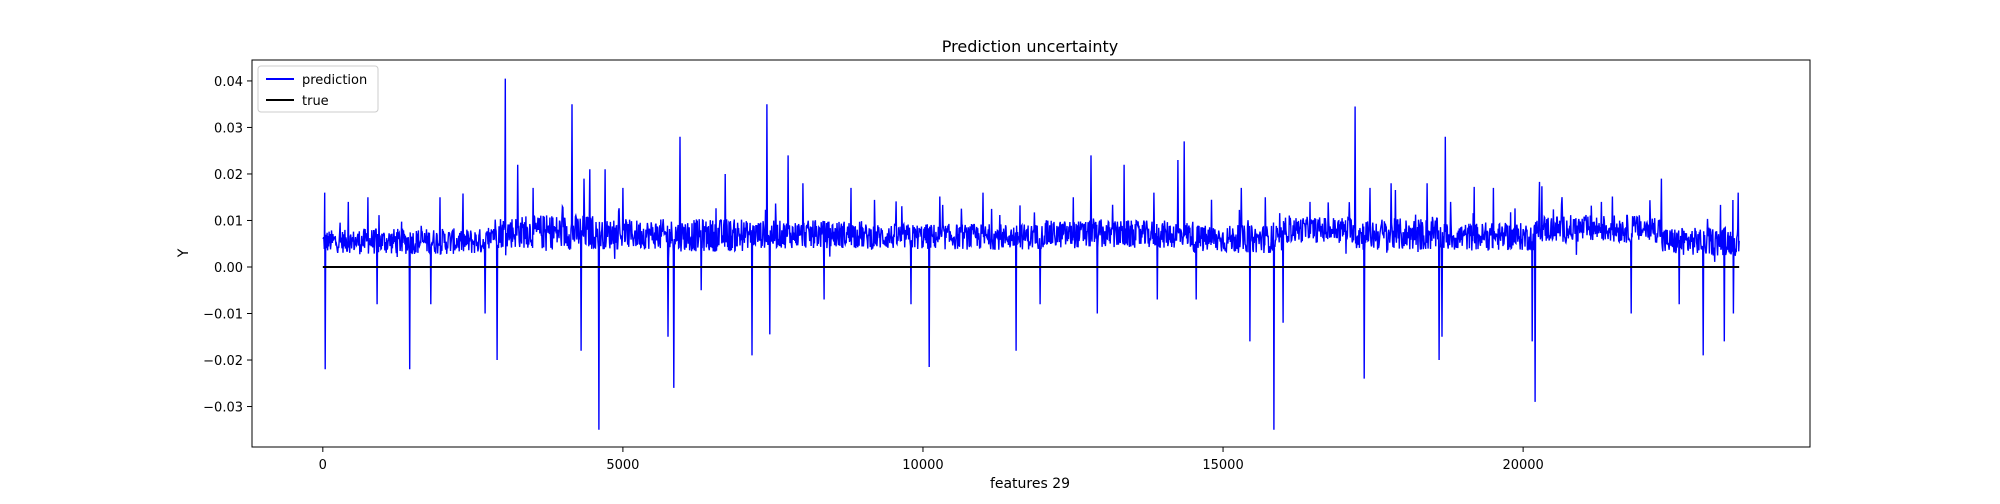  I want to click on chart-title: Prediction uncertainty, so click(1030, 46).